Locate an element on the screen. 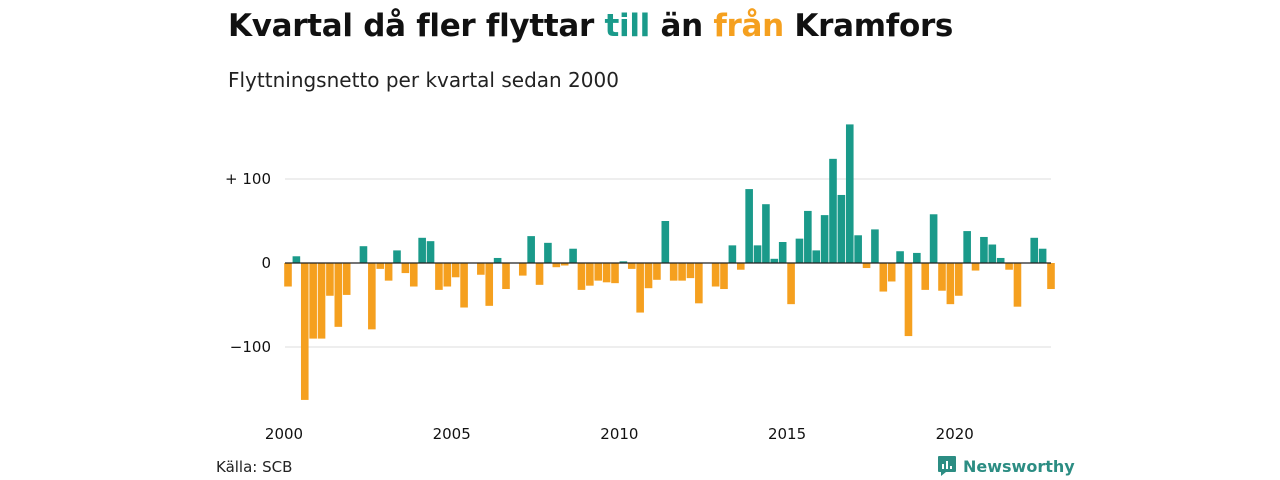 The image size is (1280, 480). x-tick-label: 2015 is located at coordinates (787, 434).